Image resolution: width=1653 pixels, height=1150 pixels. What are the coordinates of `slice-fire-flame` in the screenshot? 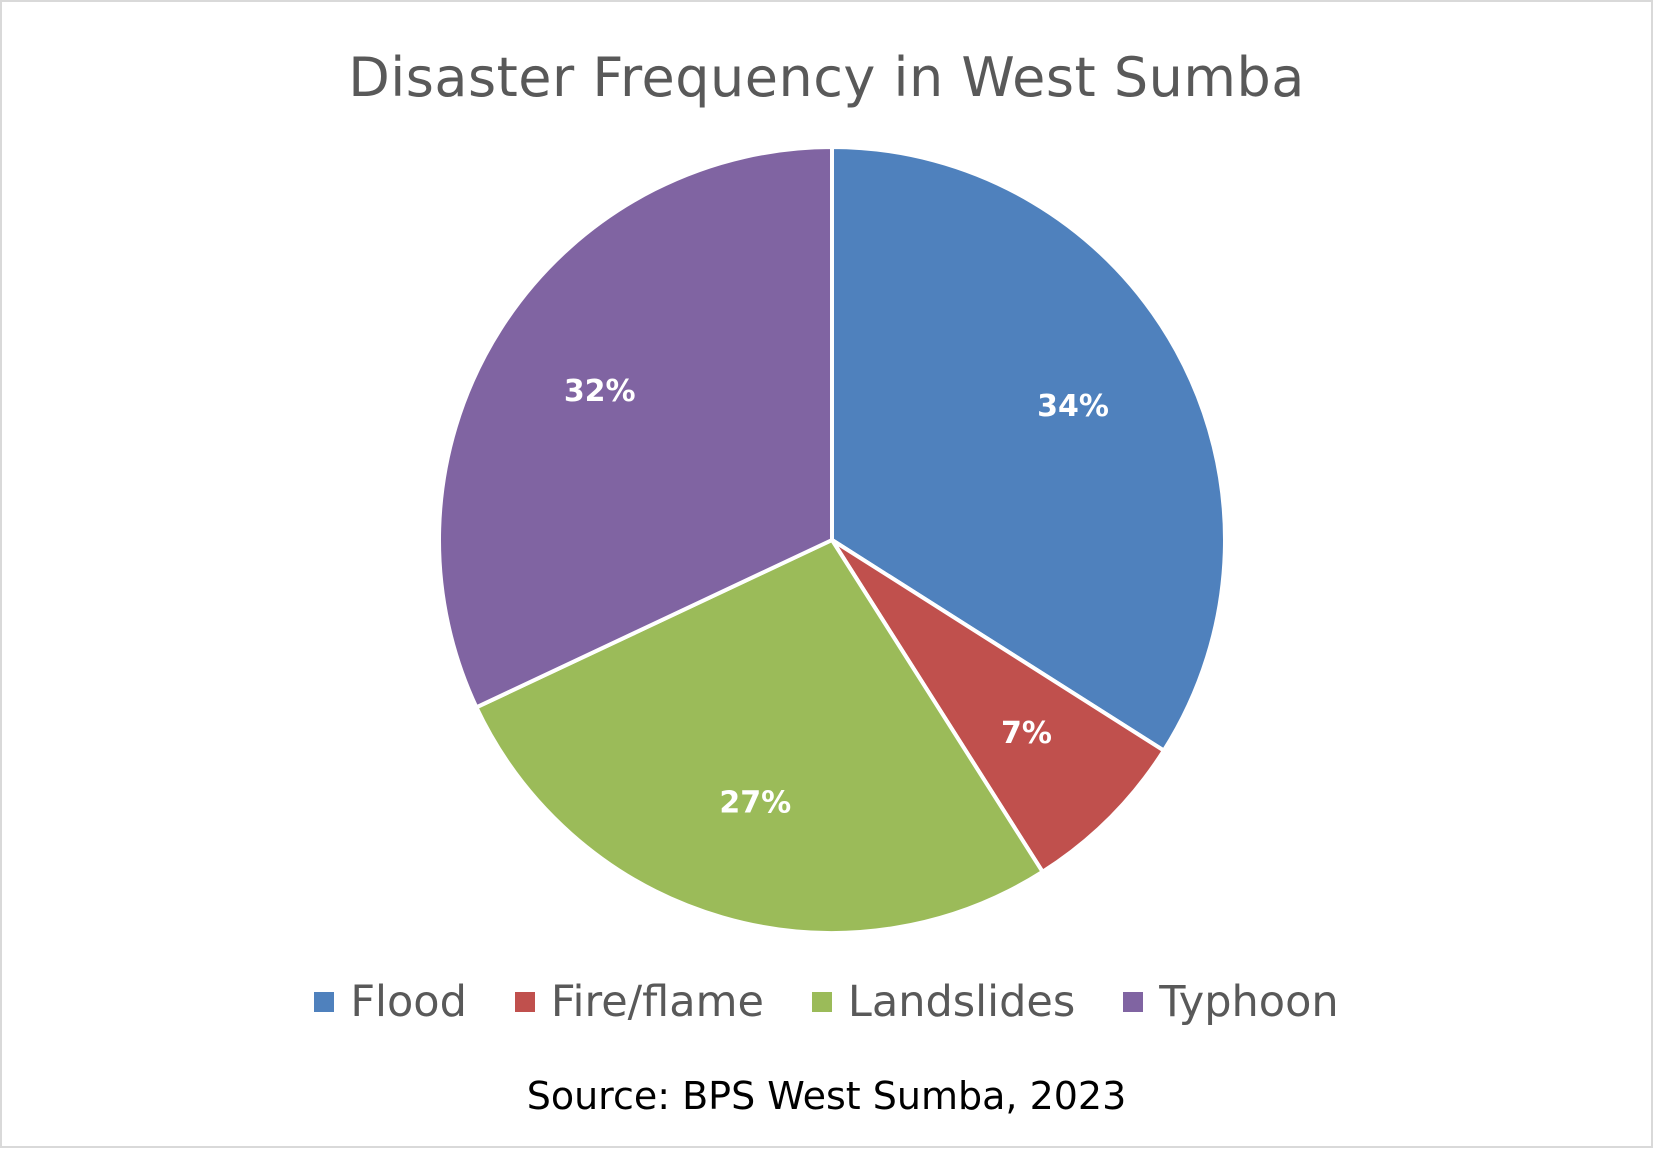 It's located at (998, 706).